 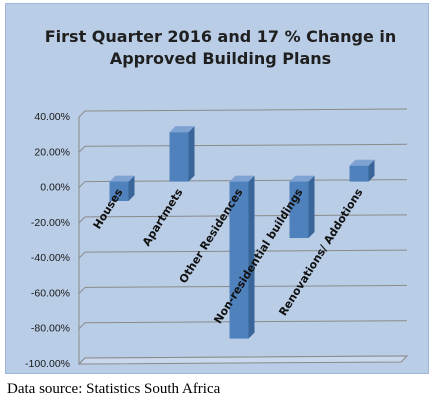 What do you see at coordinates (52, 152) in the screenshot?
I see `y-tick-label: 20.00%` at bounding box center [52, 152].